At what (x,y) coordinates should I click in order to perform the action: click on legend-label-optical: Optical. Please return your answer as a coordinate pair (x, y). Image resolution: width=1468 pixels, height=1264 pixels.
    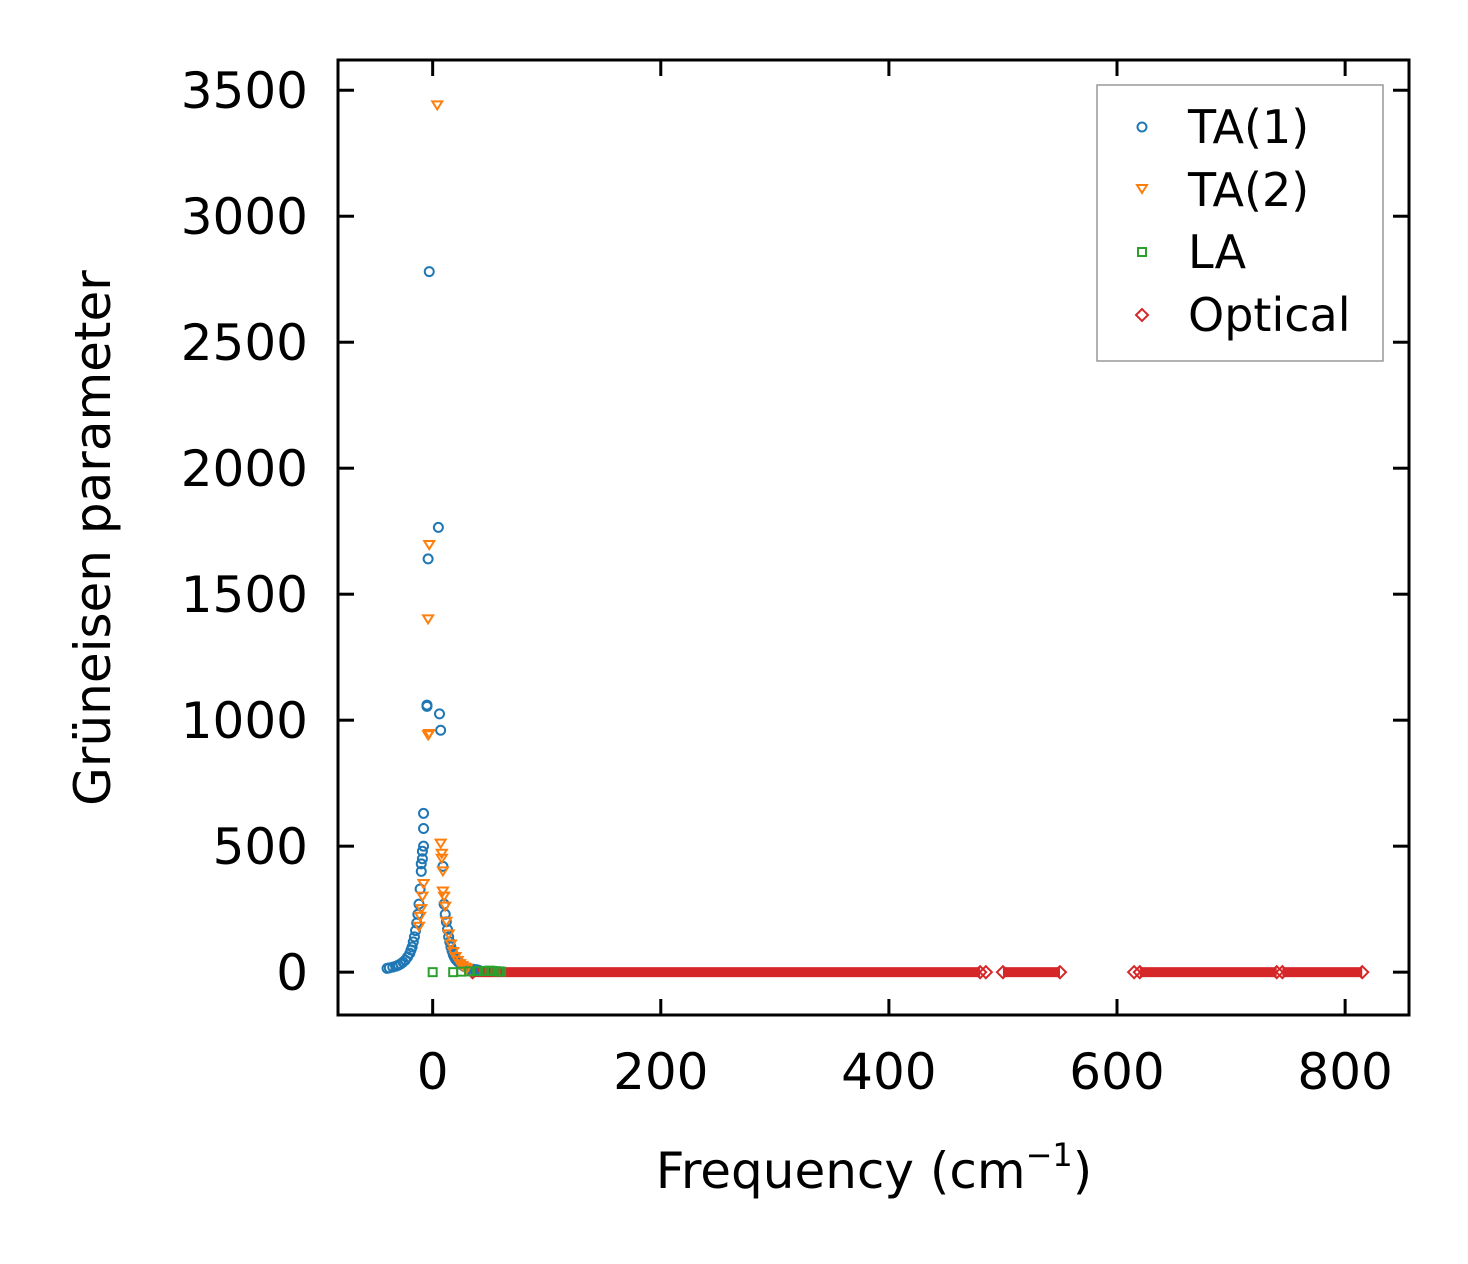
    Looking at the image, I should click on (1269, 315).